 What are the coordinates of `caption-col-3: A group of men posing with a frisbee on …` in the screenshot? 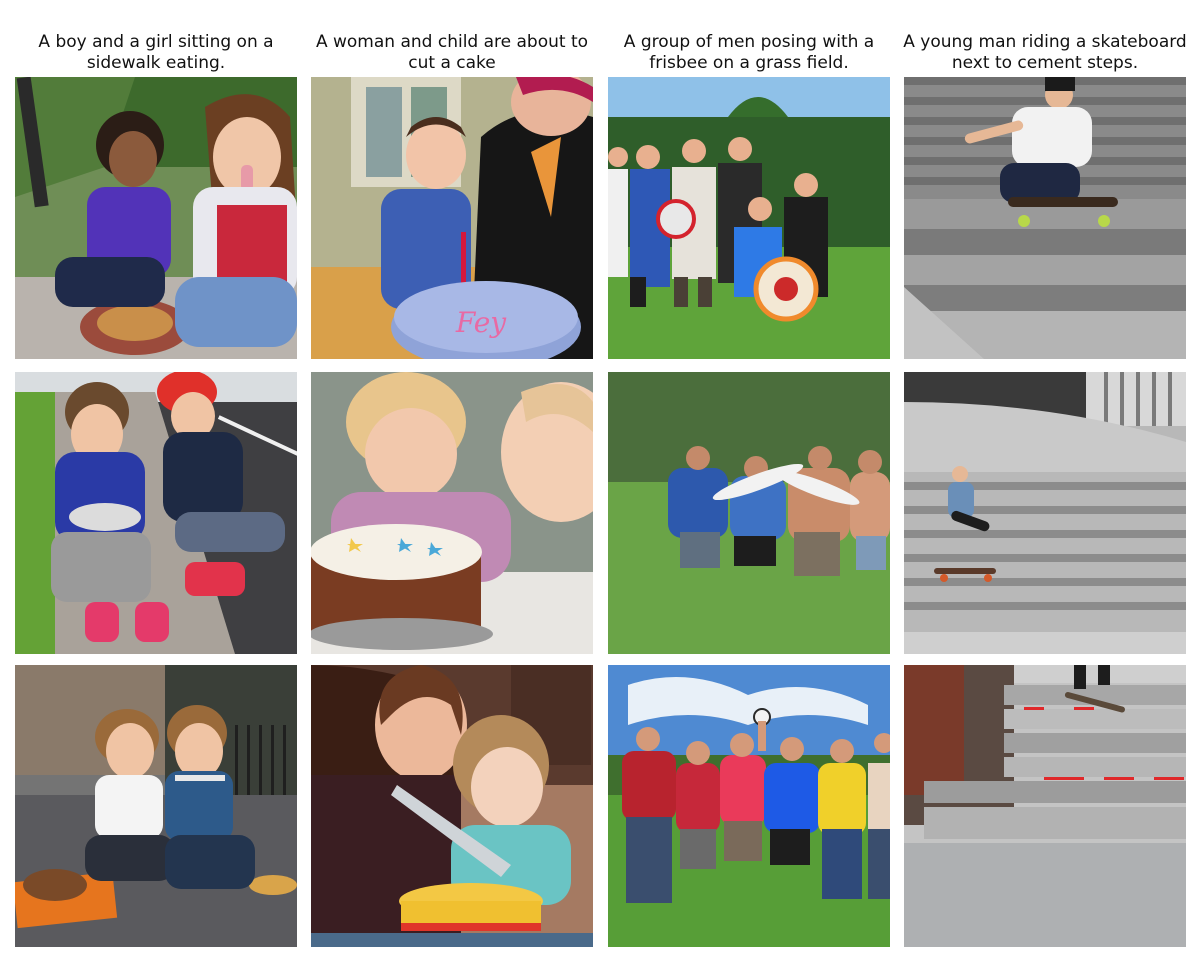 It's located at (749, 52).